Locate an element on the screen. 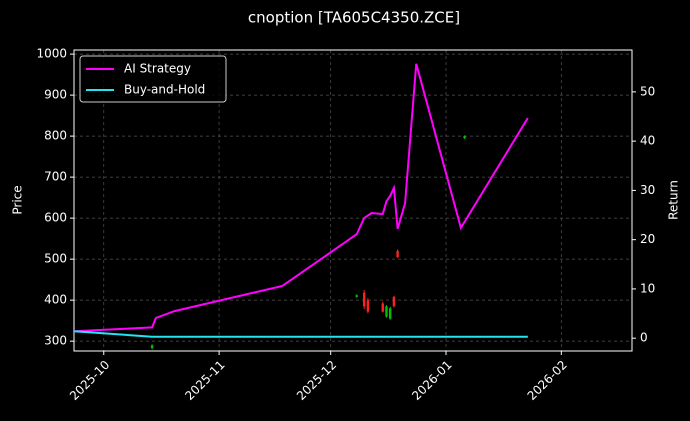 The width and height of the screenshot is (690, 421). y-tick-label: 1000 is located at coordinates (51, 54).